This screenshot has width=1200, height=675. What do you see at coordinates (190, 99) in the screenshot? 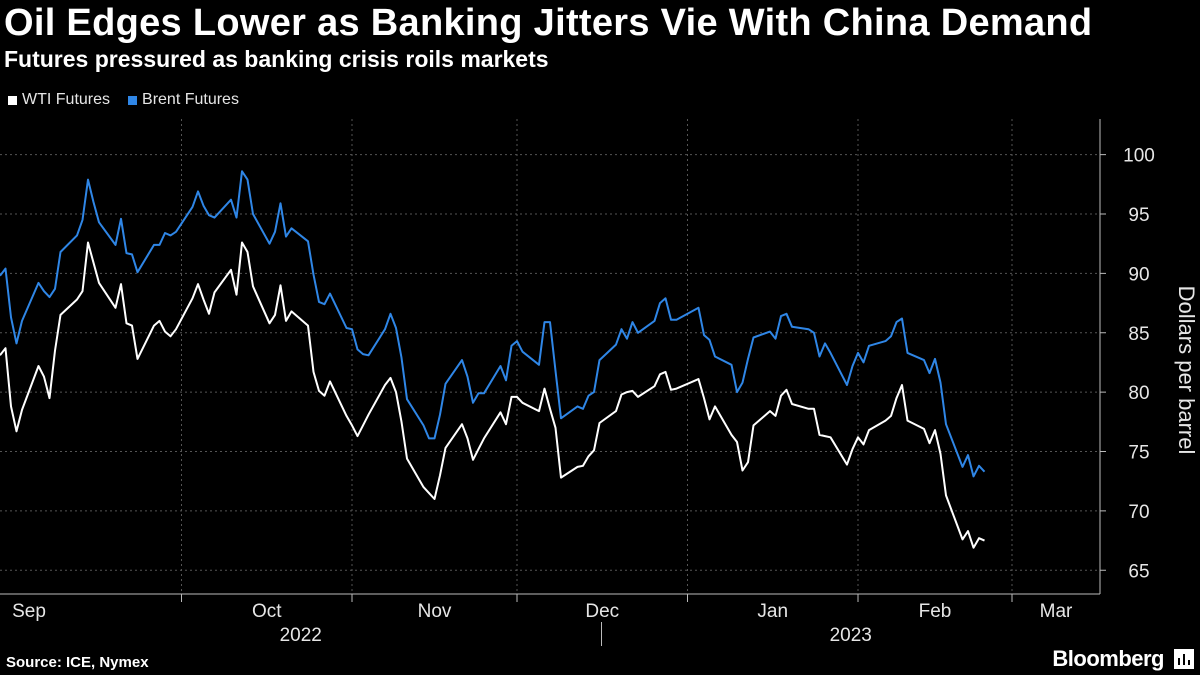
I see `legend-label-brent: Brent Futures` at bounding box center [190, 99].